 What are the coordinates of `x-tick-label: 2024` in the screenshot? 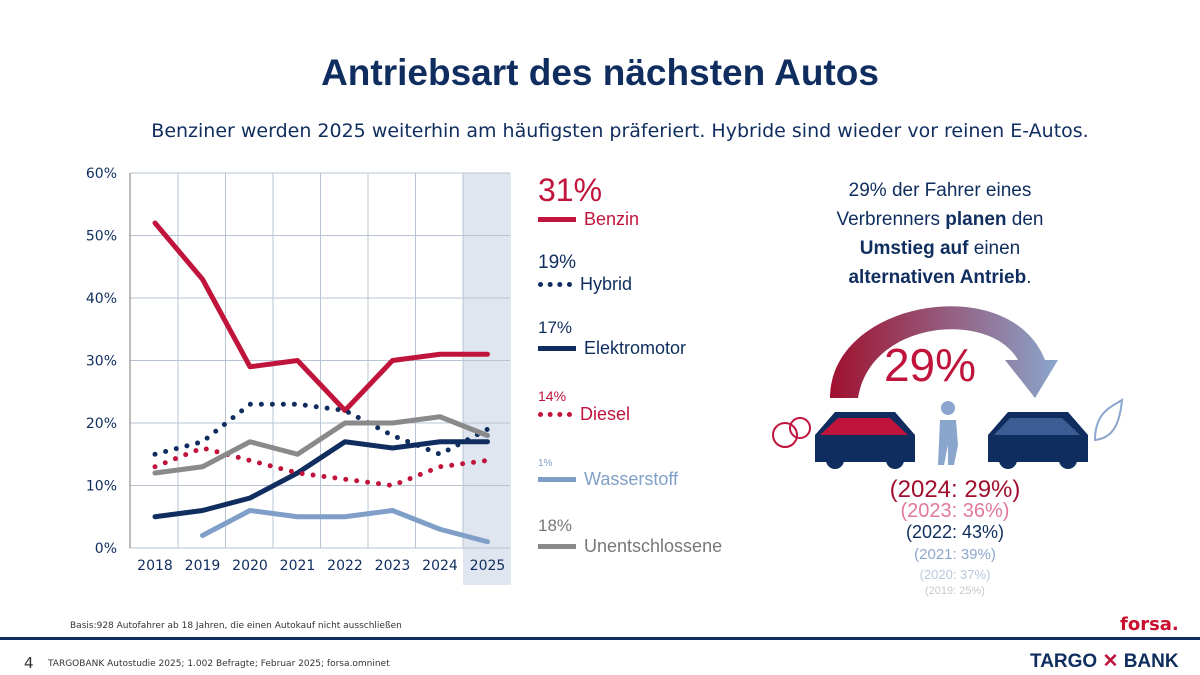 It's located at (440, 566).